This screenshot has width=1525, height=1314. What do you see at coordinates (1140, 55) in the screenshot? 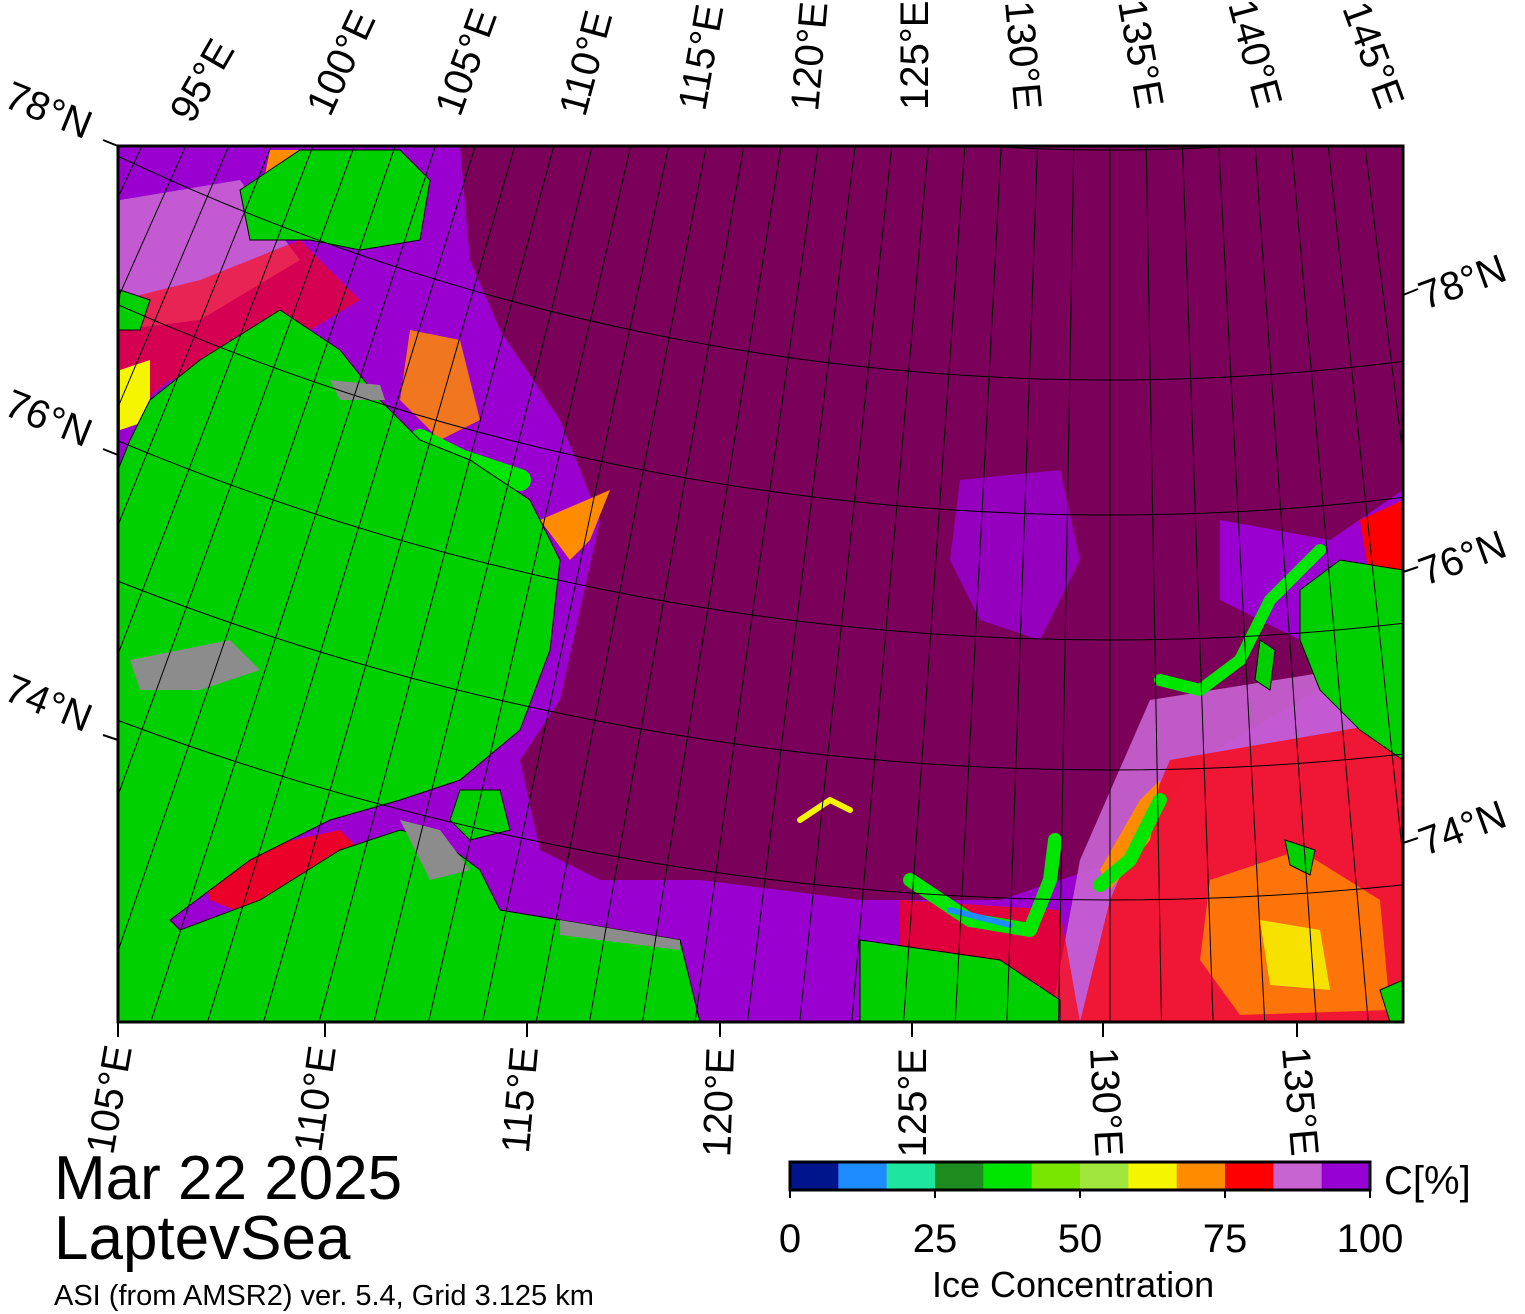
I see `top-lon-label: 135°E` at bounding box center [1140, 55].